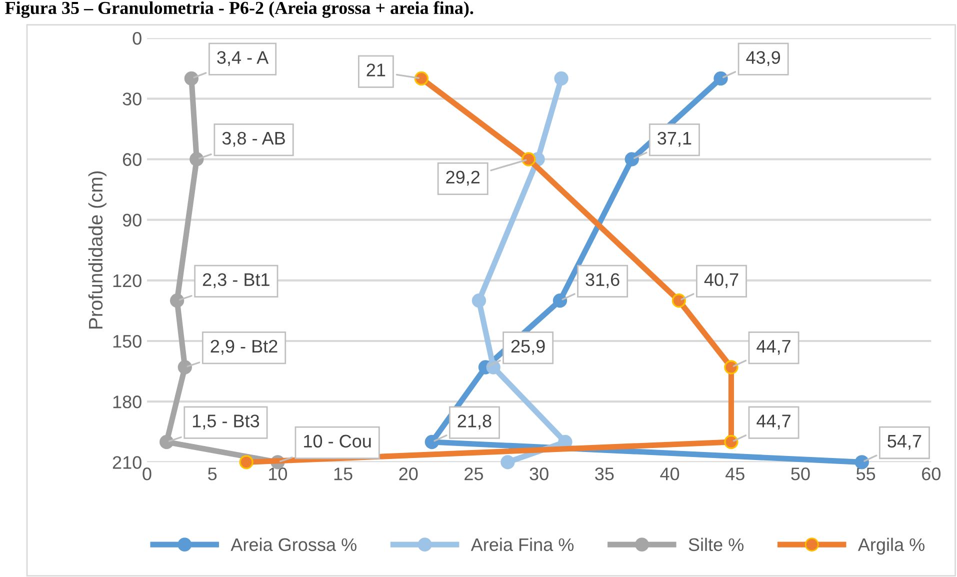 This screenshot has height=577, width=957. What do you see at coordinates (716, 545) in the screenshot?
I see `legend-label: Silte %` at bounding box center [716, 545].